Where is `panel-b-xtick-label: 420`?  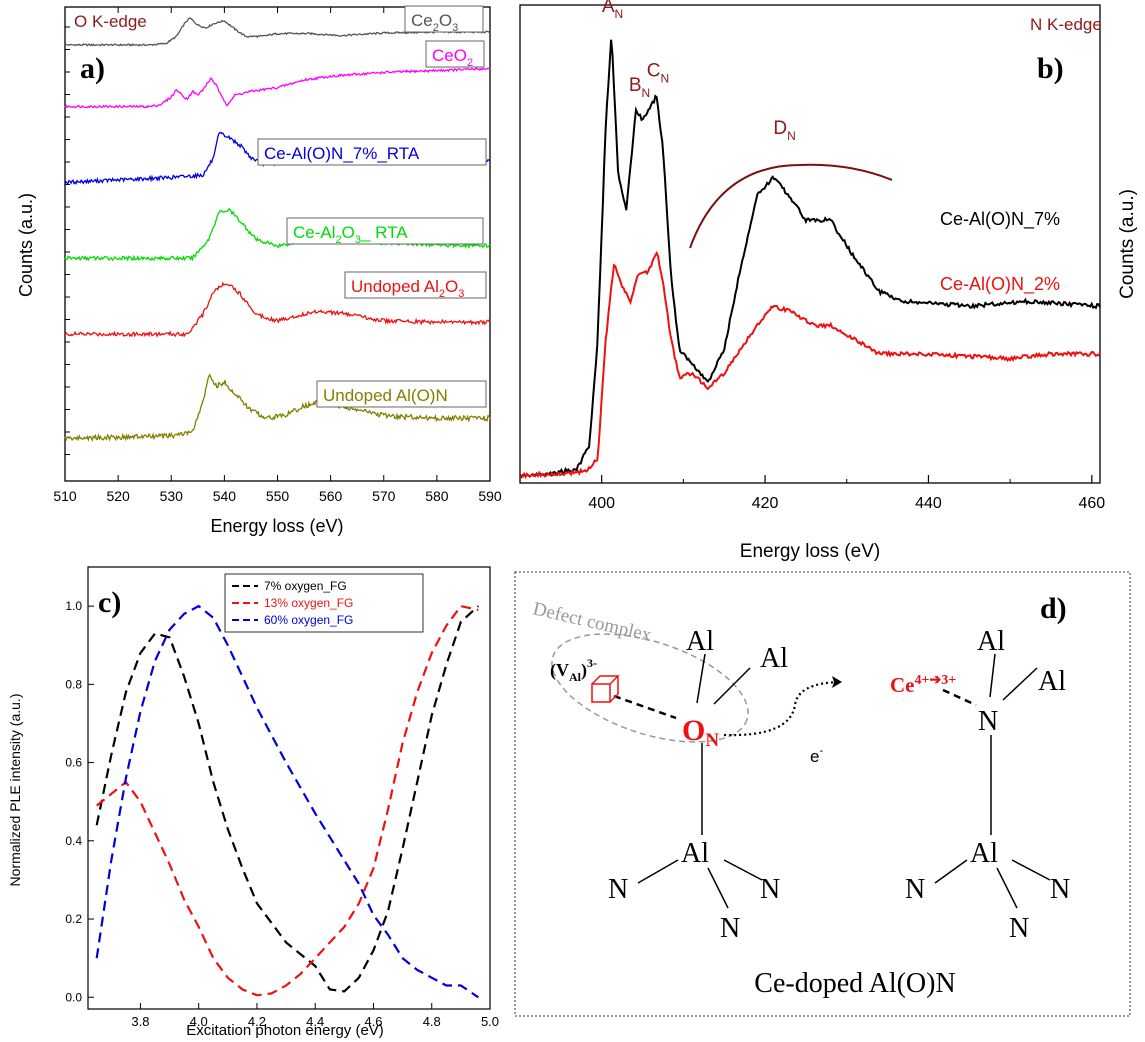
panel-b-xtick-label: 420 is located at coordinates (765, 503).